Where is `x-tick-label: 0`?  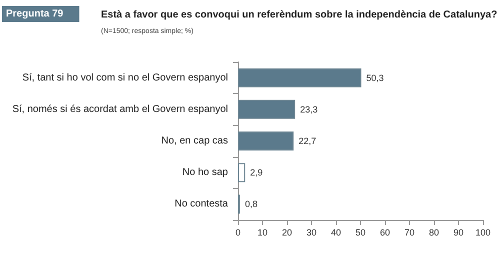
x-tick-label: 0 is located at coordinates (238, 233).